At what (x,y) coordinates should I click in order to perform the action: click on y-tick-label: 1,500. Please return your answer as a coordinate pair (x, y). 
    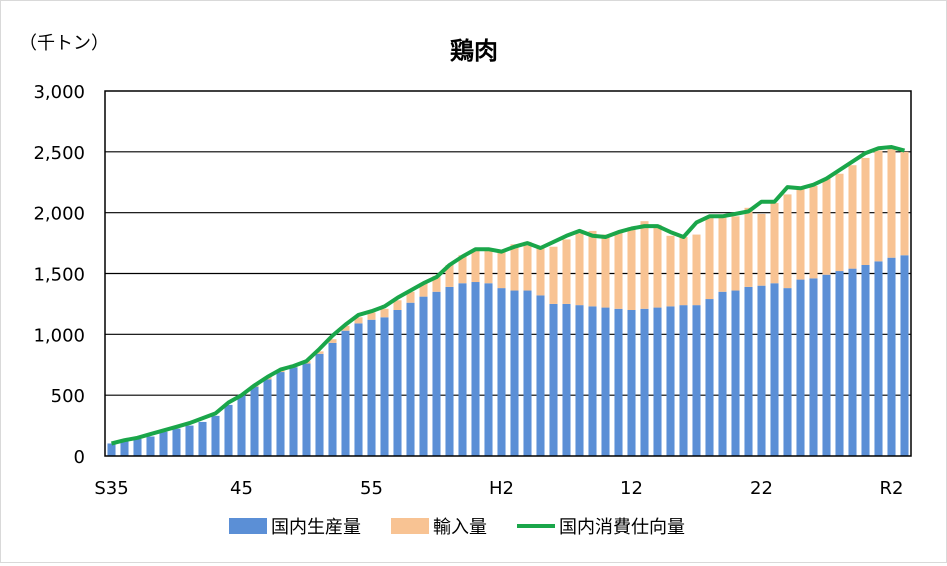
    Looking at the image, I should click on (59, 275).